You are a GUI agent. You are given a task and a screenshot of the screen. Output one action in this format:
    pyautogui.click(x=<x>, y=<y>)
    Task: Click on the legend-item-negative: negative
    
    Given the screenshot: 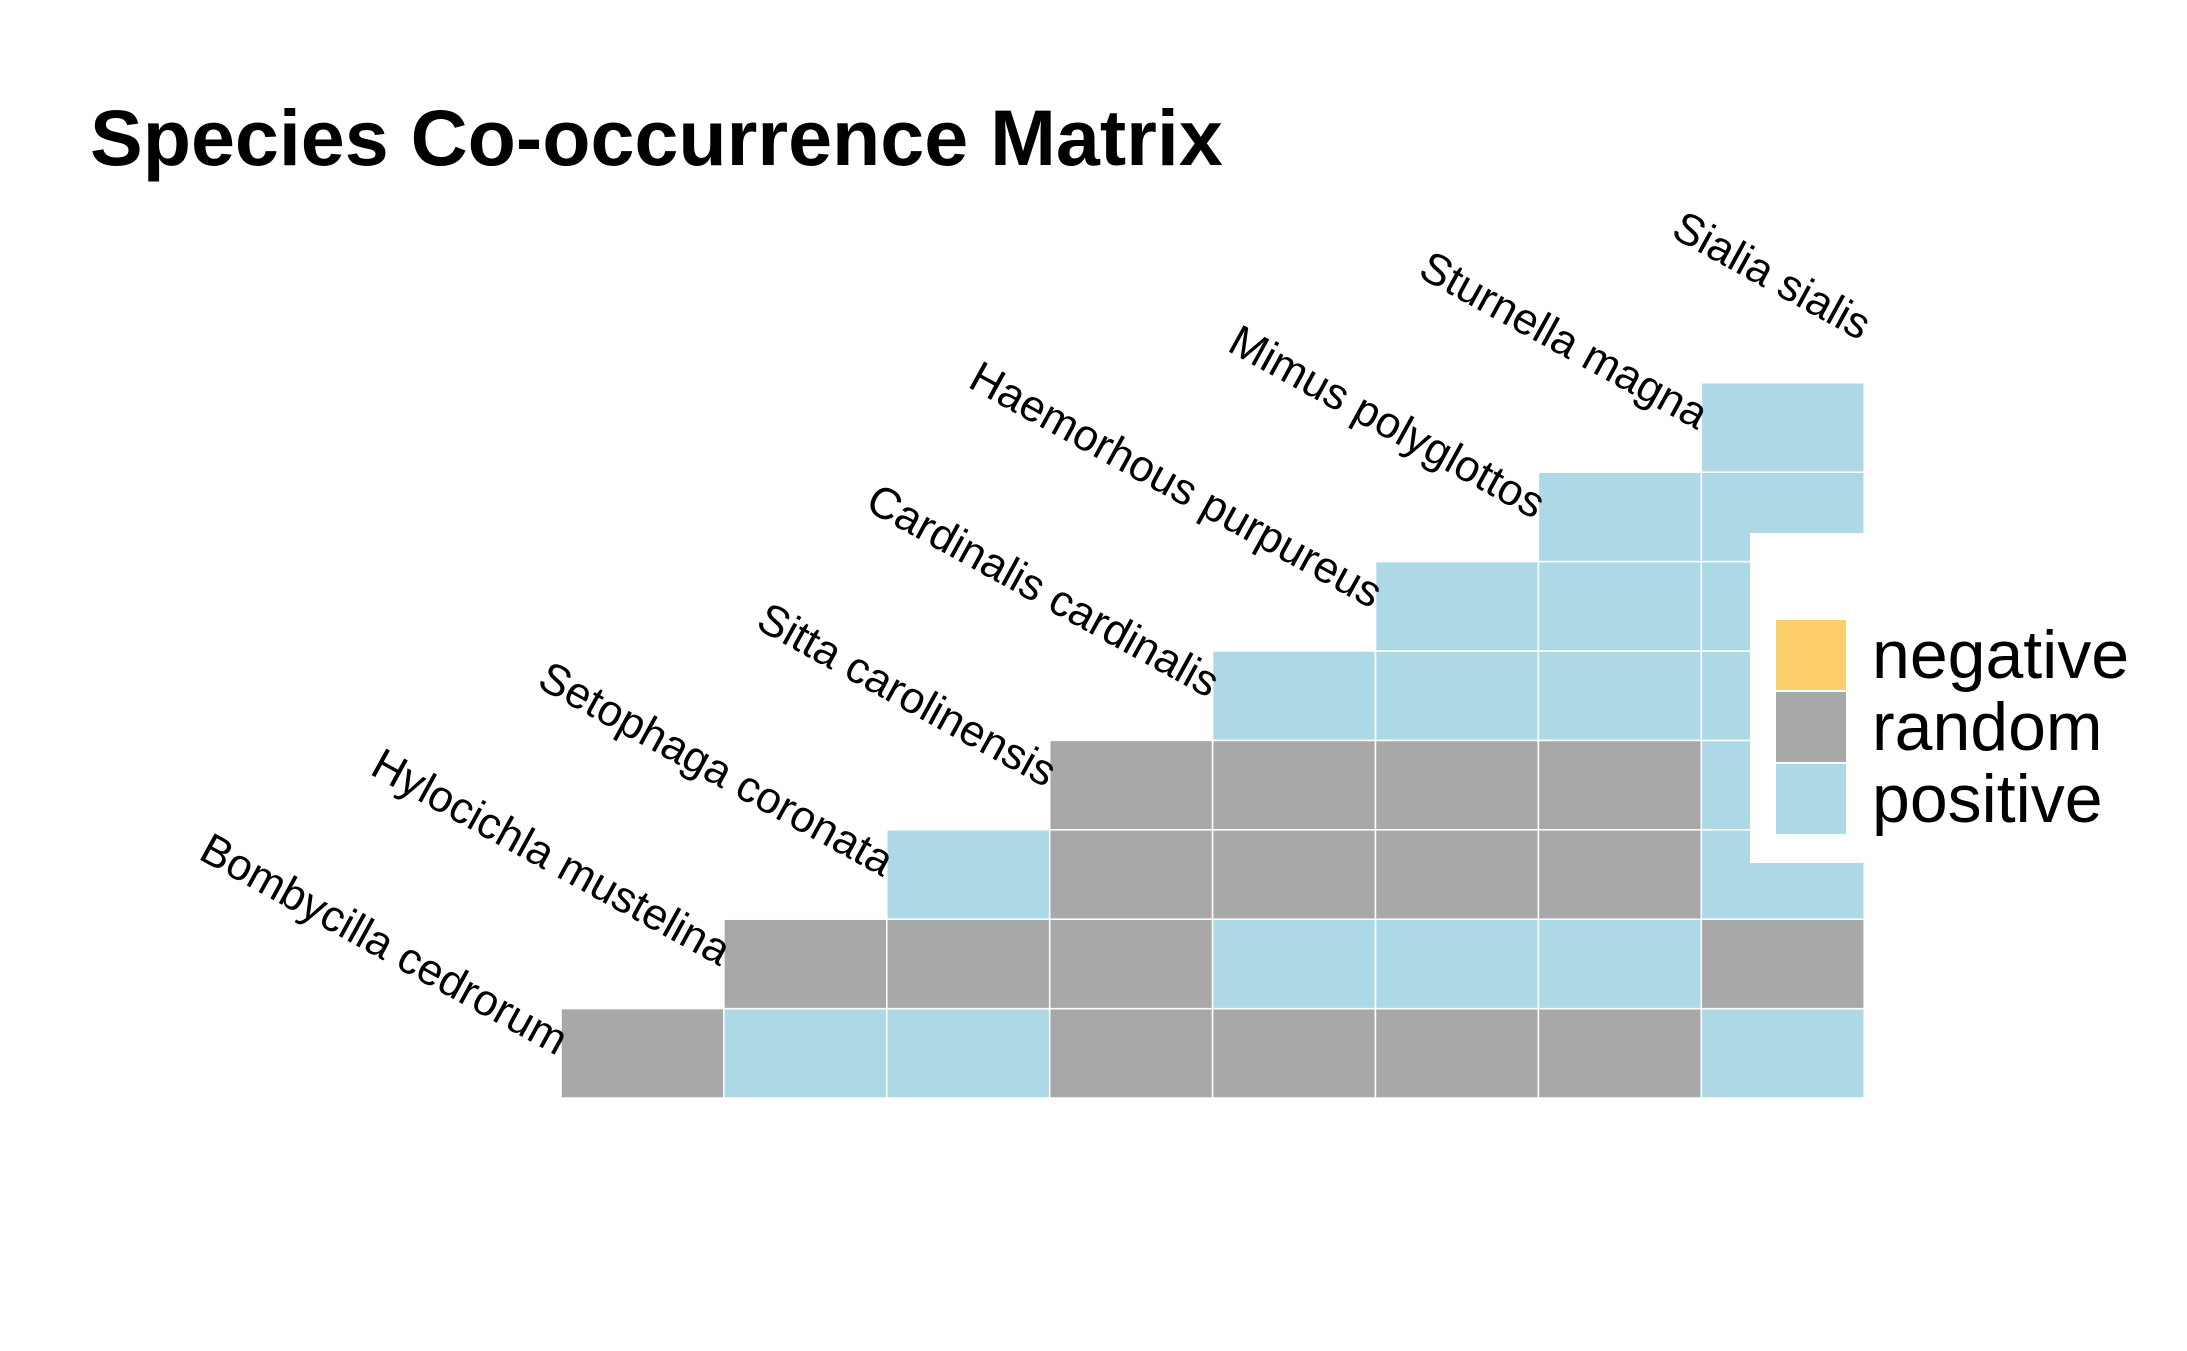 What is the action you would take?
    pyautogui.click(x=1952, y=655)
    